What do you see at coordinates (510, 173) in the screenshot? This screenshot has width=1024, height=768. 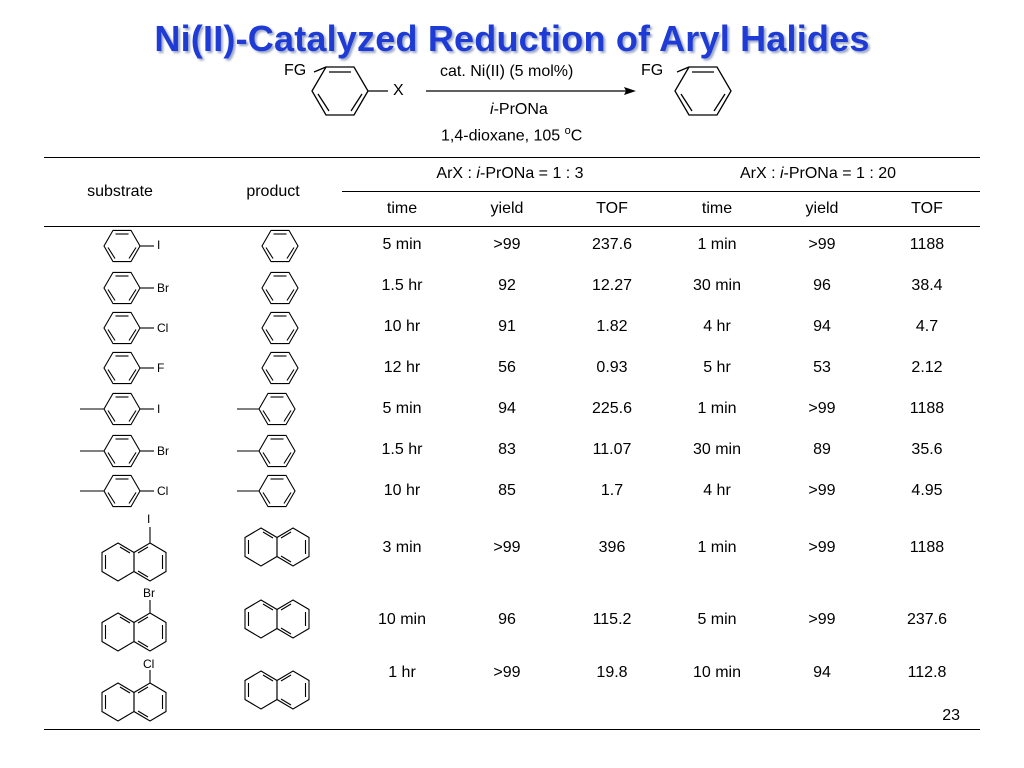 I see `ratio-1-3-header: ArX : i-PrONa = 1 : 3` at bounding box center [510, 173].